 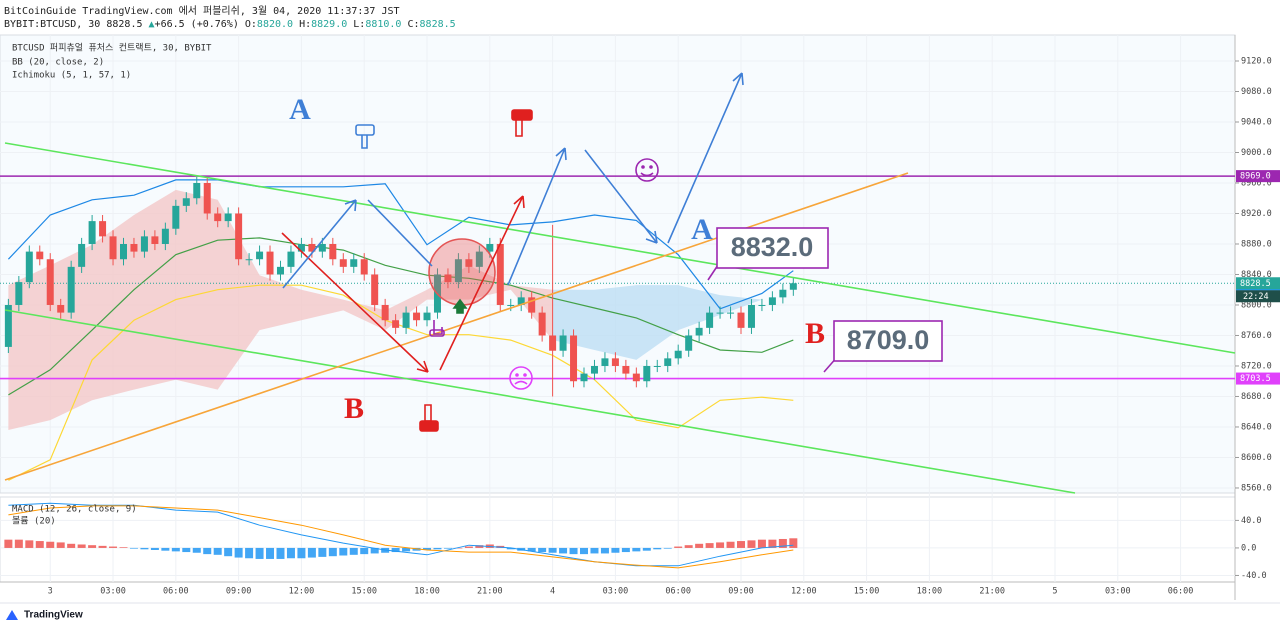 I want to click on y-tick-label: 8800.0, so click(x=1256, y=305).